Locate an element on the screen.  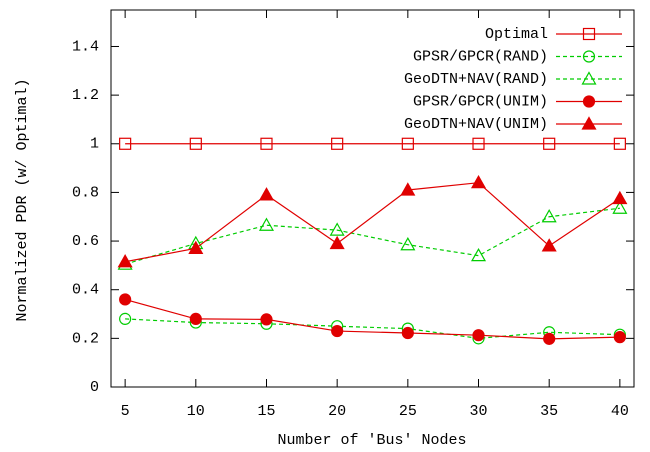
y-tick-label: 0.2 is located at coordinates (85, 338).